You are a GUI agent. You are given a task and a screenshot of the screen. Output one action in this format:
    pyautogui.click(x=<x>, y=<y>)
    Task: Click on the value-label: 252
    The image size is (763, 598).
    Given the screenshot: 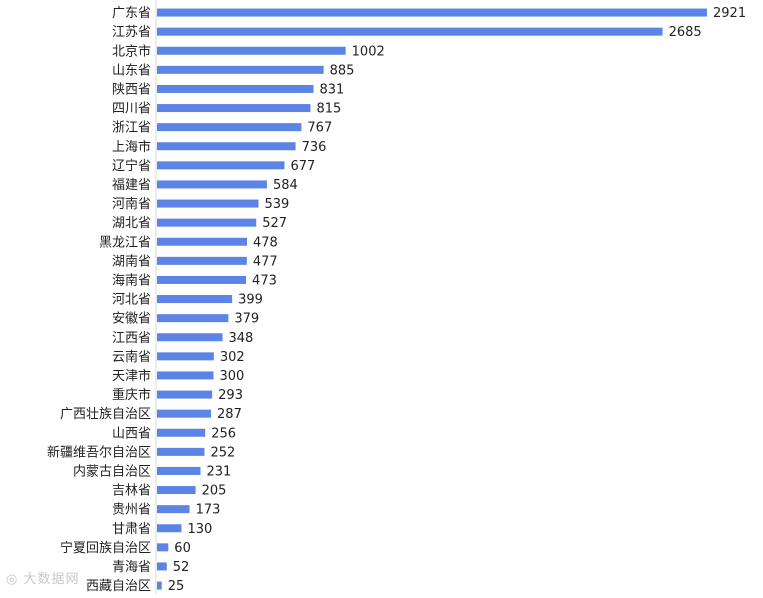 What is the action you would take?
    pyautogui.click(x=222, y=452)
    